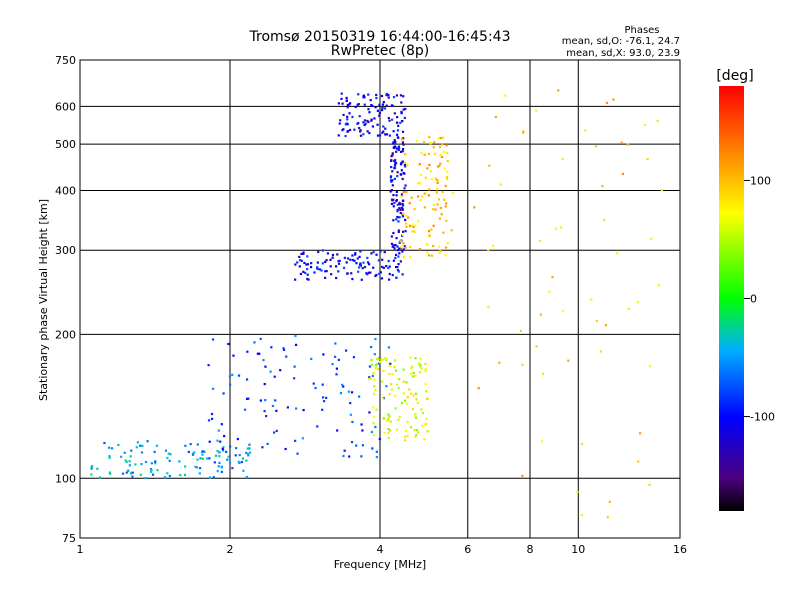 This screenshot has width=800, height=600. I want to click on y-tick-labels: 75 100 200 300 400 500 600 750, so click(65, 299).